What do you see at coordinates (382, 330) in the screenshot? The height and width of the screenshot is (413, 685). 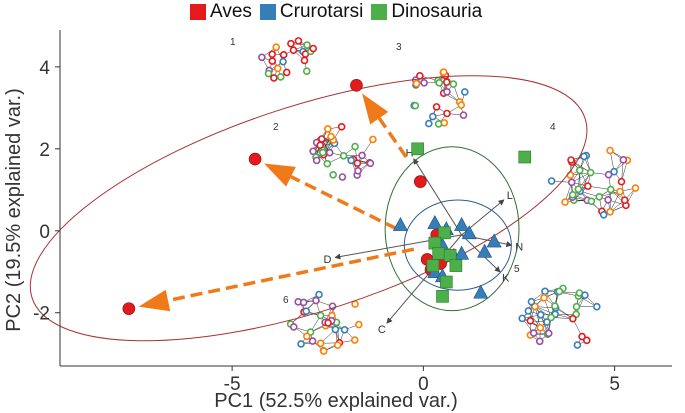 I see `loading-label: C` at bounding box center [382, 330].